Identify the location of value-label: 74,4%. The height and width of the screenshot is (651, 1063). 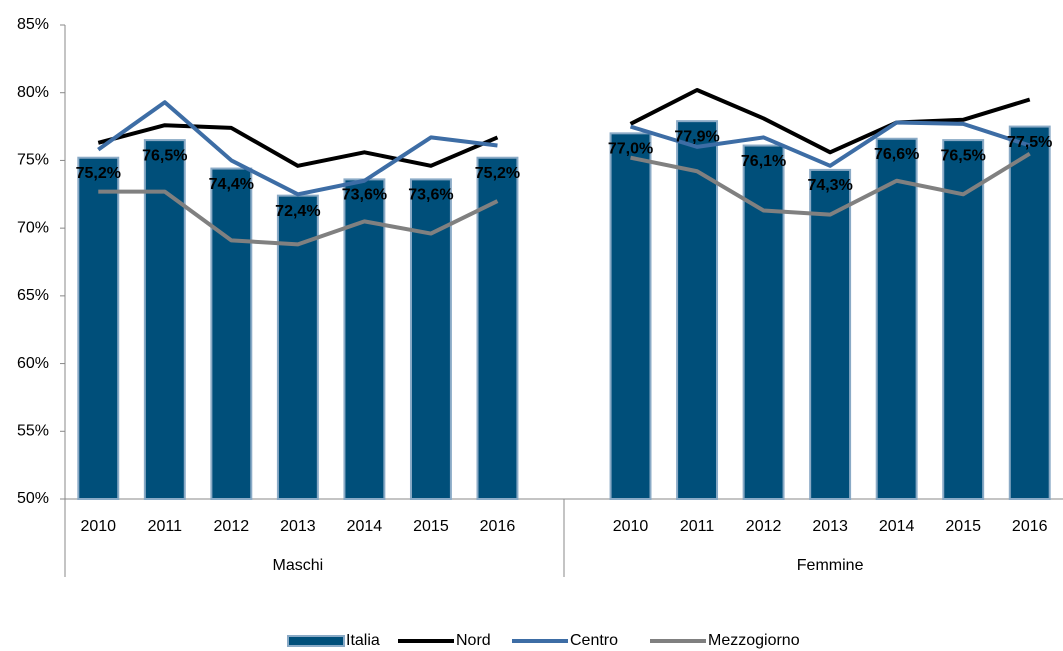
(231, 184).